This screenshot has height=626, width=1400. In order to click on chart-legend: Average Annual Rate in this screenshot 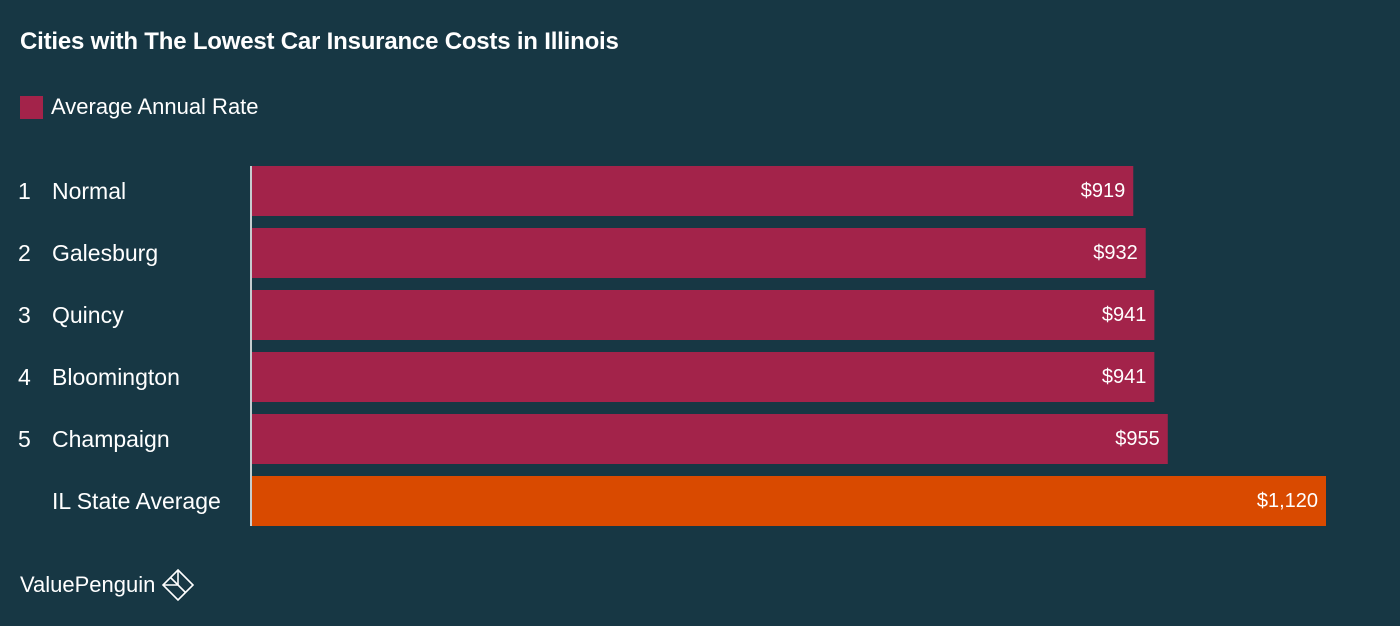, I will do `click(139, 107)`.